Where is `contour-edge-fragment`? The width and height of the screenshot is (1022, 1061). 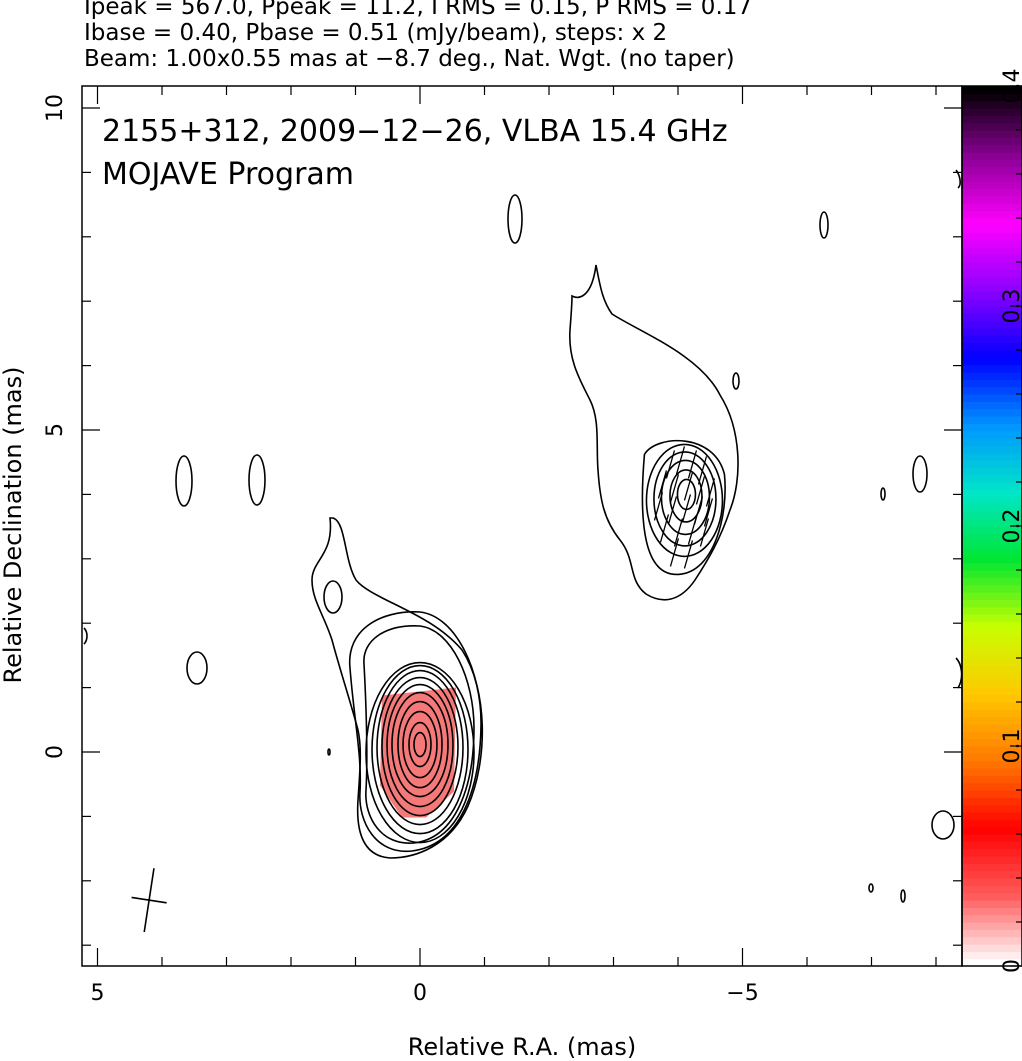 contour-edge-fragment is located at coordinates (958, 179).